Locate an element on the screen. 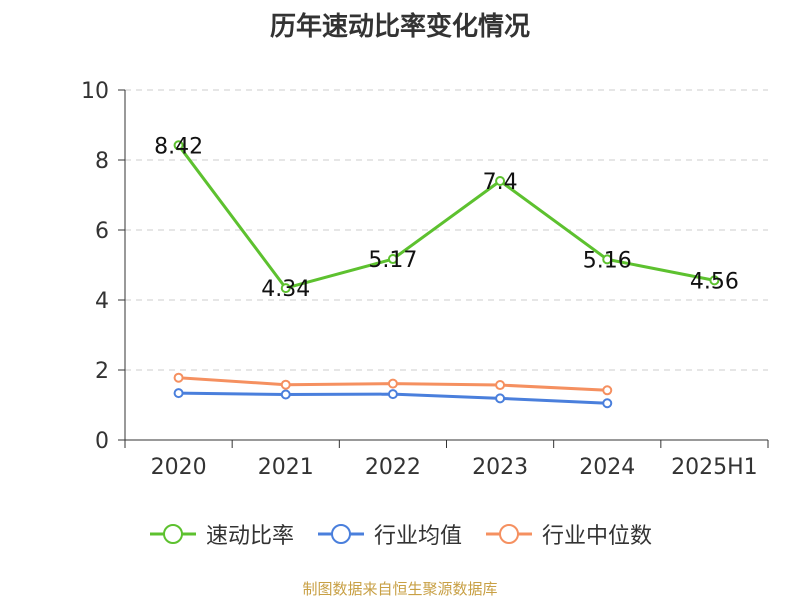 Image resolution: width=800 pixels, height=600 pixels. legend-label: 行业中位数 is located at coordinates (597, 536).